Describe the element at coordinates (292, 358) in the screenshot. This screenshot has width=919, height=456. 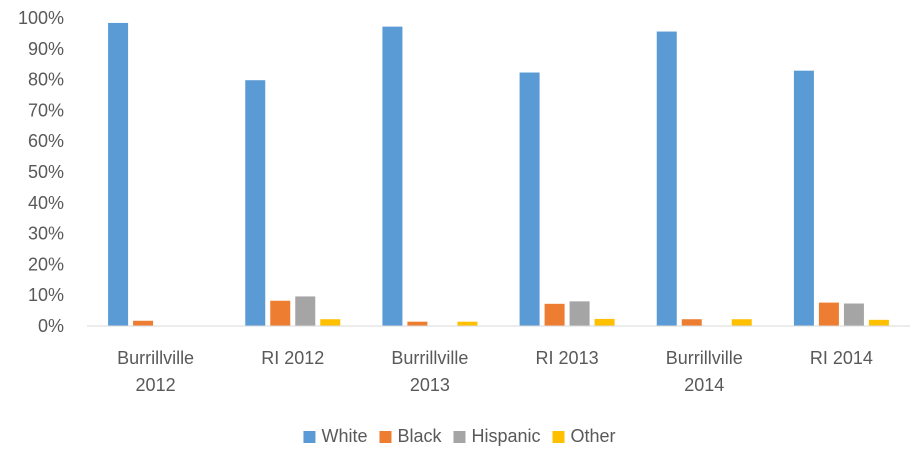
I see `x-tick-label: RI 2012` at that location.